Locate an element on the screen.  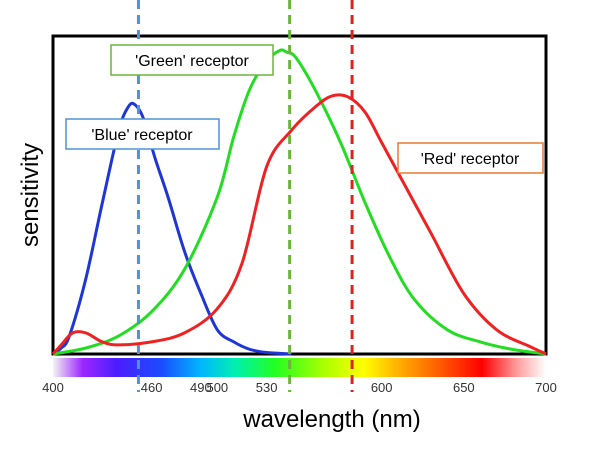
annotation-red: 'Red' receptor is located at coordinates (470, 158).